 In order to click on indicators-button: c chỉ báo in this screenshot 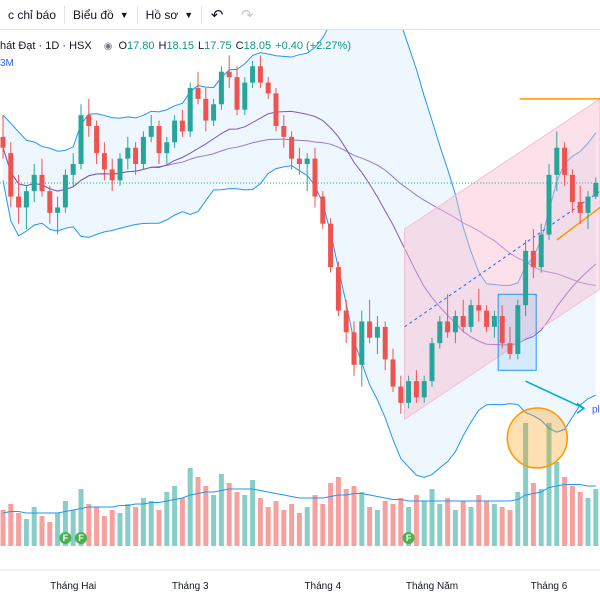, I will do `click(32, 15)`.